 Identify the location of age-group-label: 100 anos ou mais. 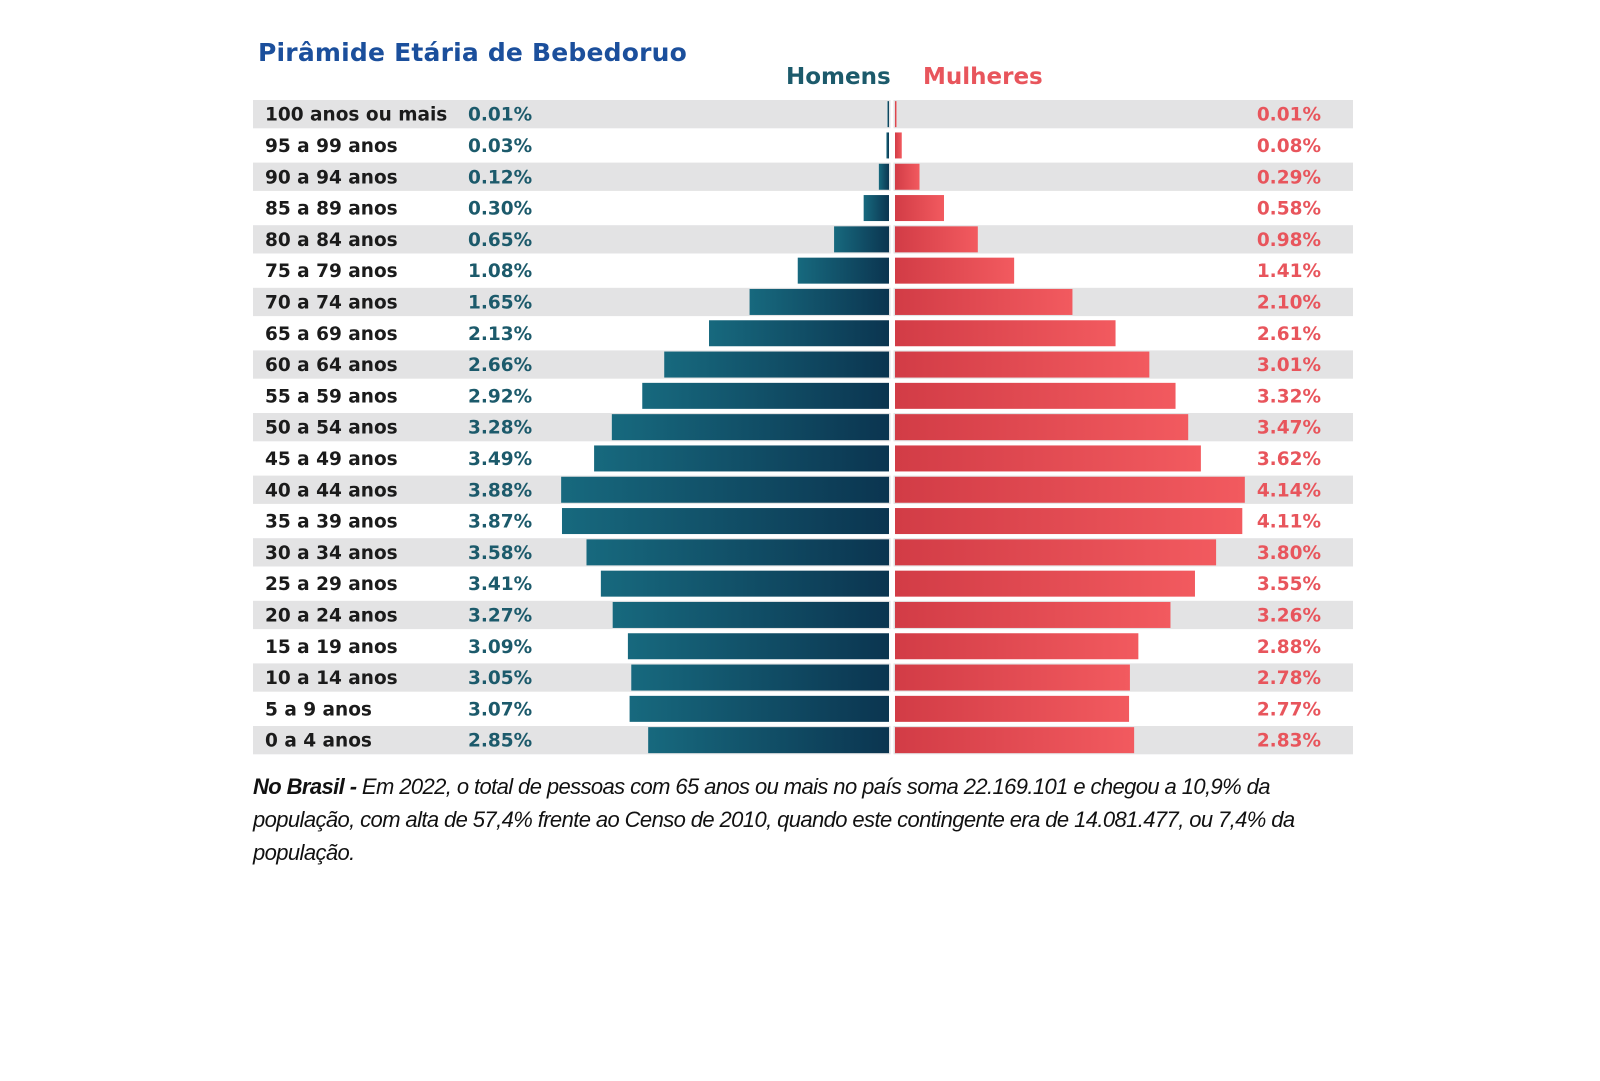
(356, 115).